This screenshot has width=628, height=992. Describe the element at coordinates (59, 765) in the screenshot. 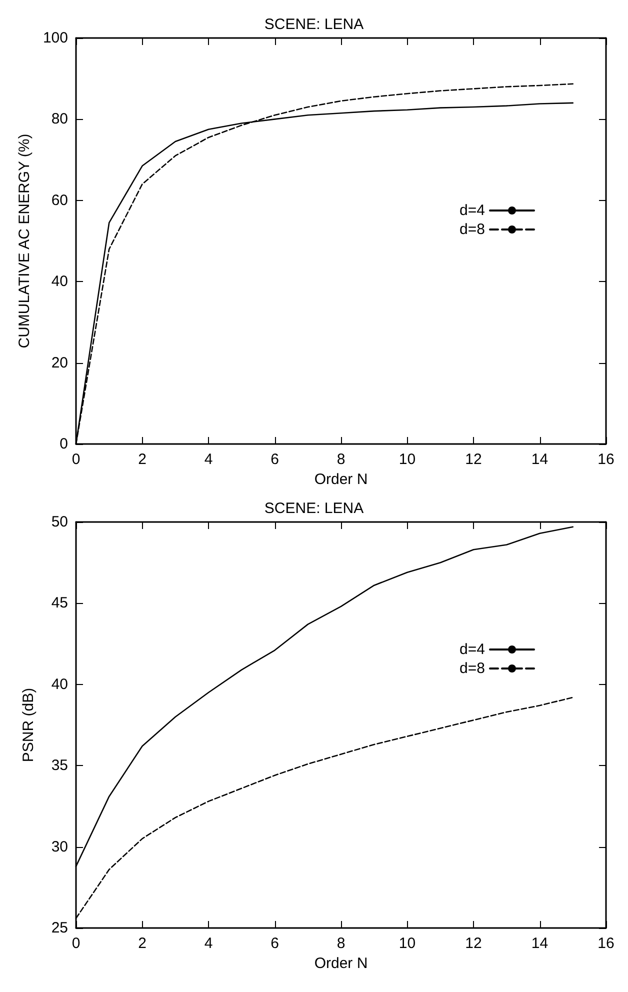

I see `y-tick-label: 35` at that location.